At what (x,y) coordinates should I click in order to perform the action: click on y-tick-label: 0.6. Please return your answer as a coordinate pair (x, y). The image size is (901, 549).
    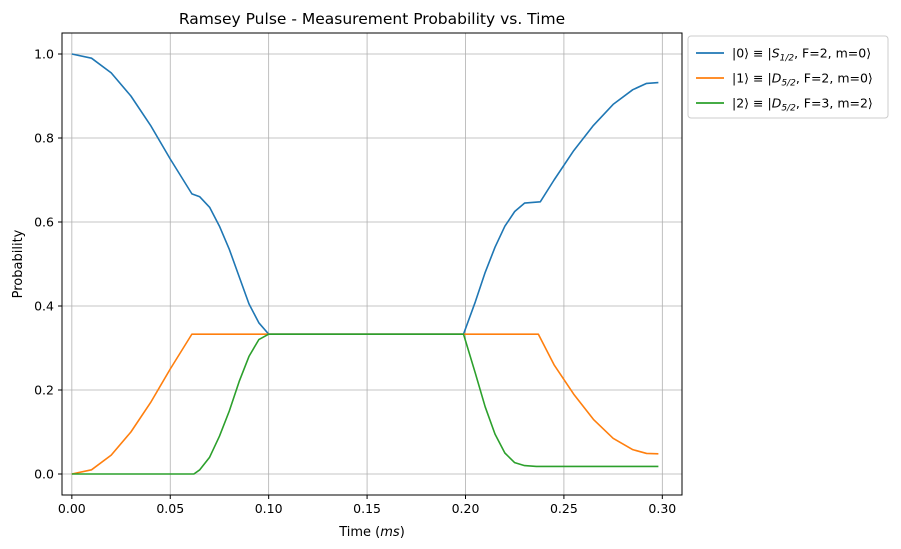
    Looking at the image, I should click on (44, 222).